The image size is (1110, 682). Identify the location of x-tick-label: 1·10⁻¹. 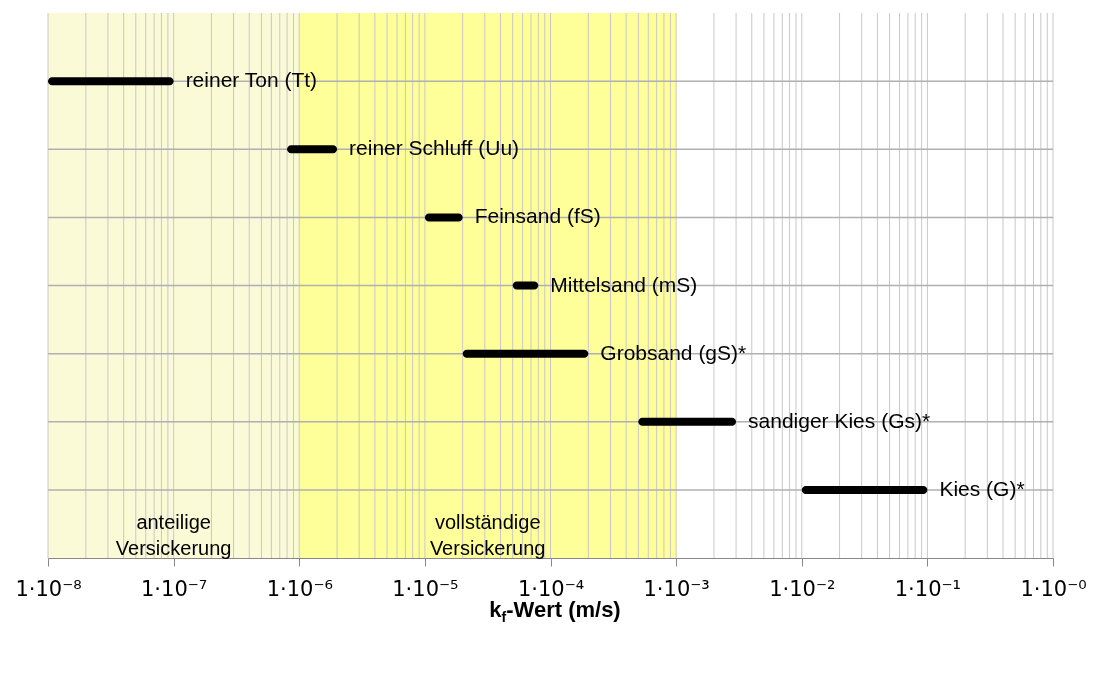
(928, 588).